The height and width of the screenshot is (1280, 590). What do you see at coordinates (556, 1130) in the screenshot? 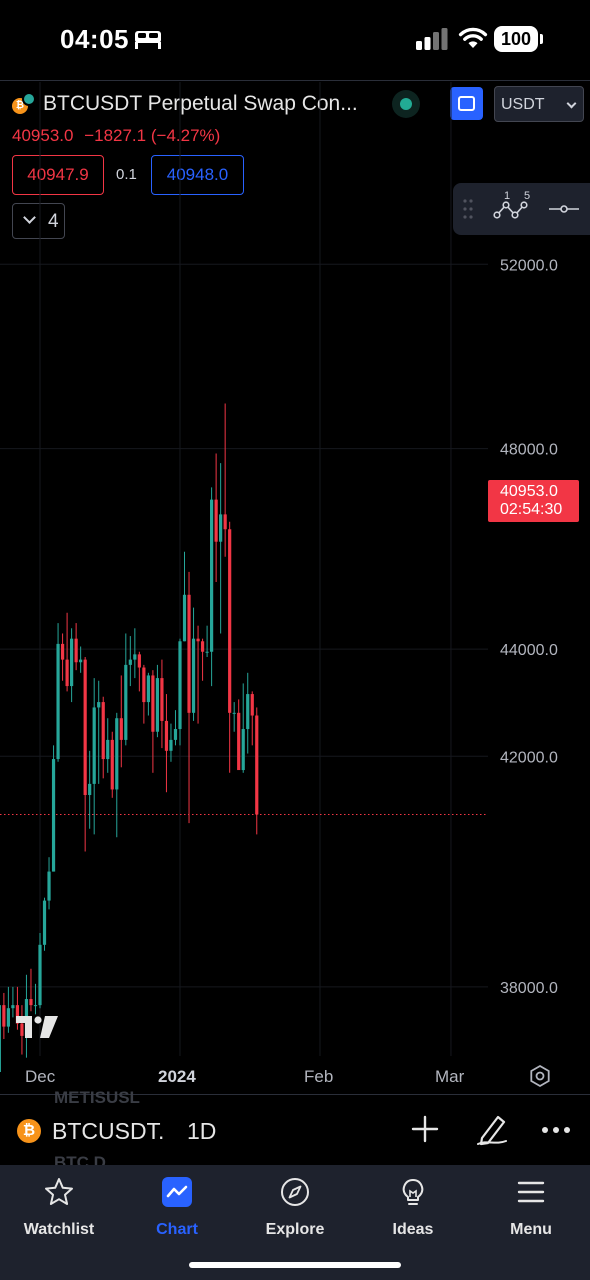
I see `more-options-icon` at bounding box center [556, 1130].